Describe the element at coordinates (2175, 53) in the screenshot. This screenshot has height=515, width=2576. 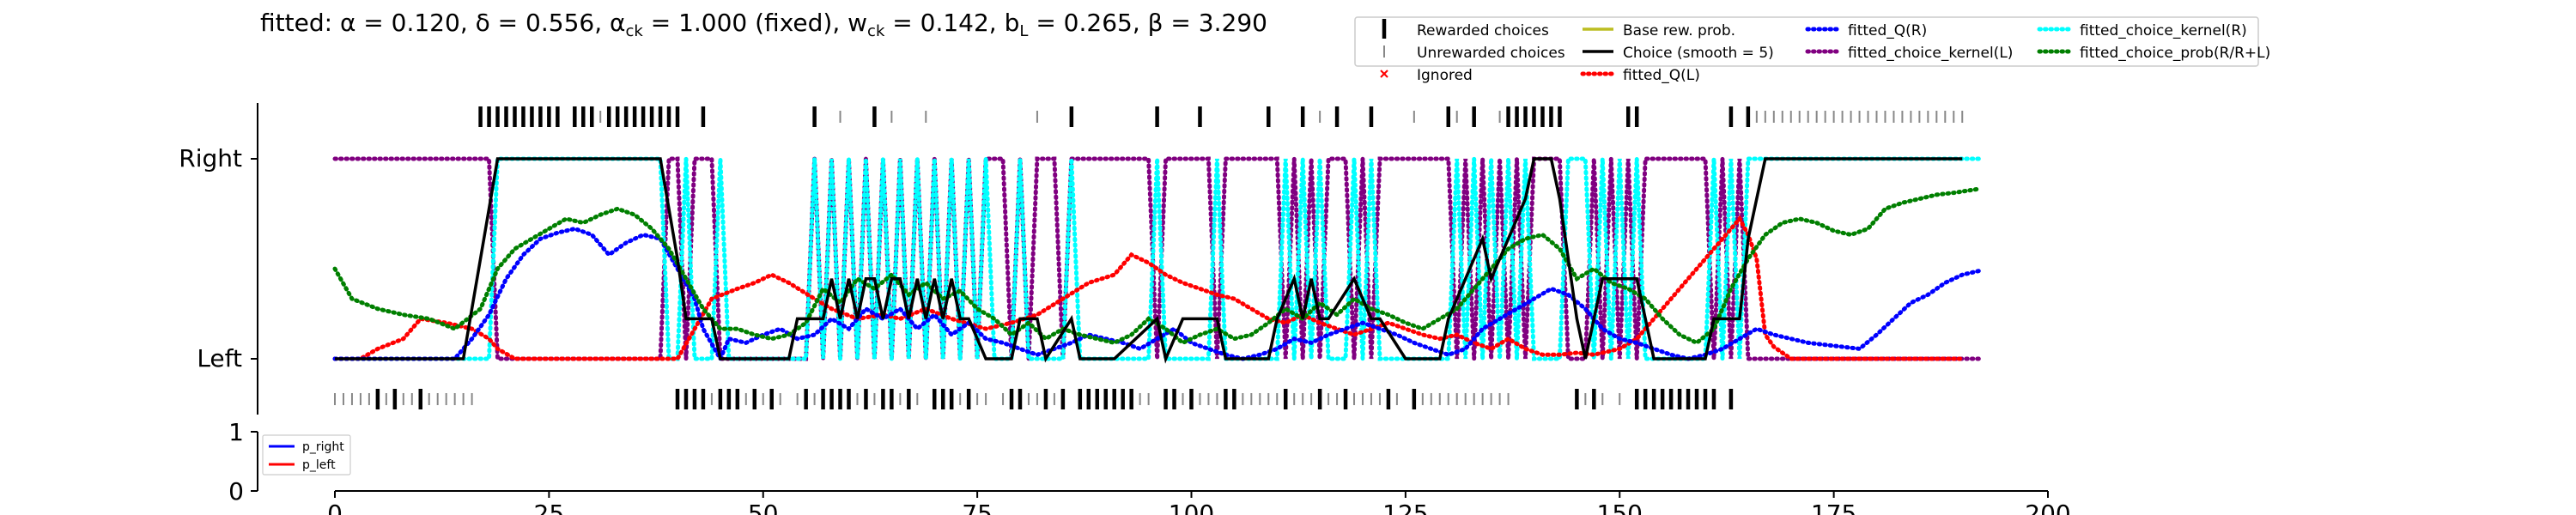
I see `legend-label-fitted-choice-prob-r-r-l: fitted_choice_prob(R/R+L)` at that location.